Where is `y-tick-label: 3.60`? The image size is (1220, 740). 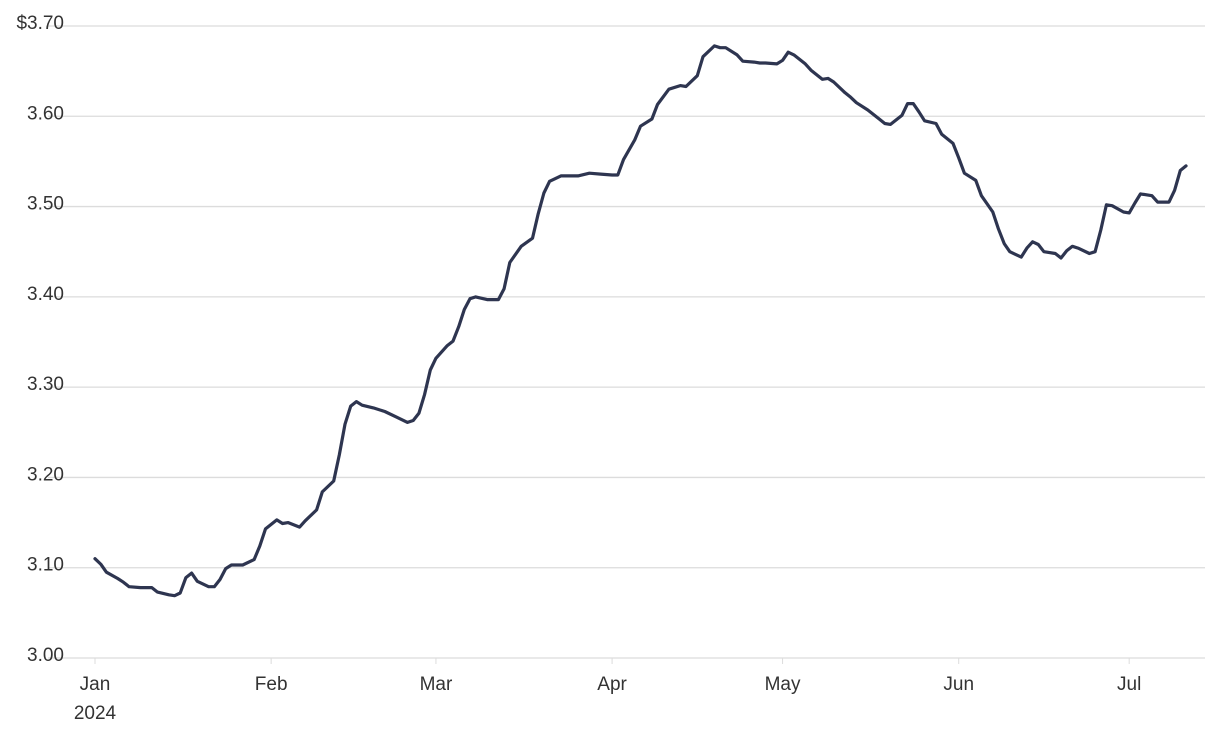 y-tick-label: 3.60 is located at coordinates (45, 113).